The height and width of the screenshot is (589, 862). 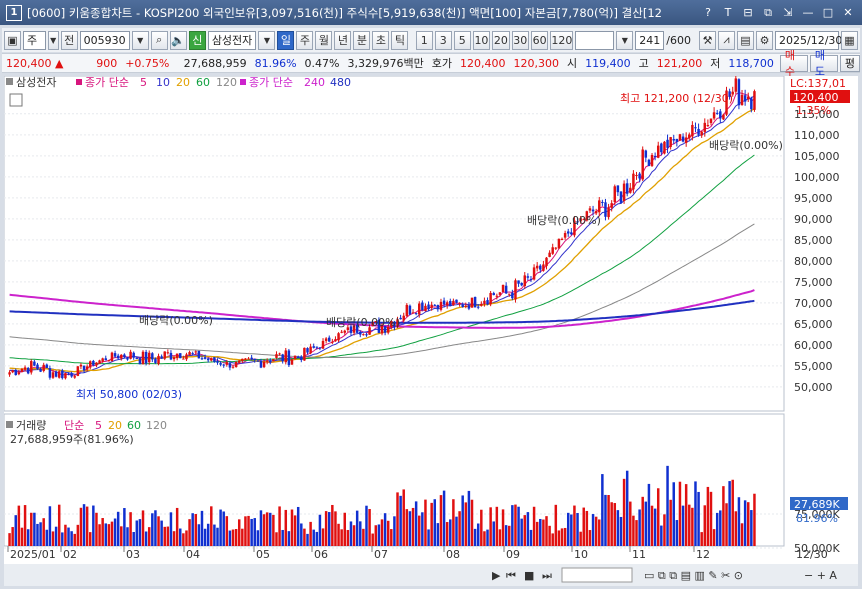 What do you see at coordinates (271, 82) in the screenshot?
I see `legend-long-ma: 종가 단순` at bounding box center [271, 82].